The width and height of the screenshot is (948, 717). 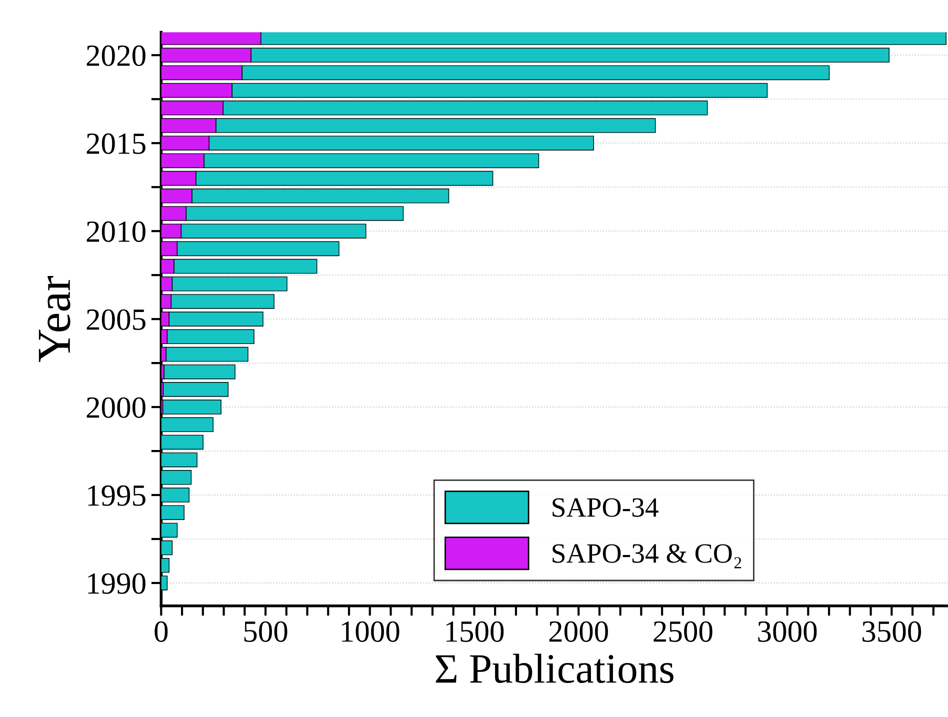 I want to click on x-tick-label: 1000, so click(x=371, y=631).